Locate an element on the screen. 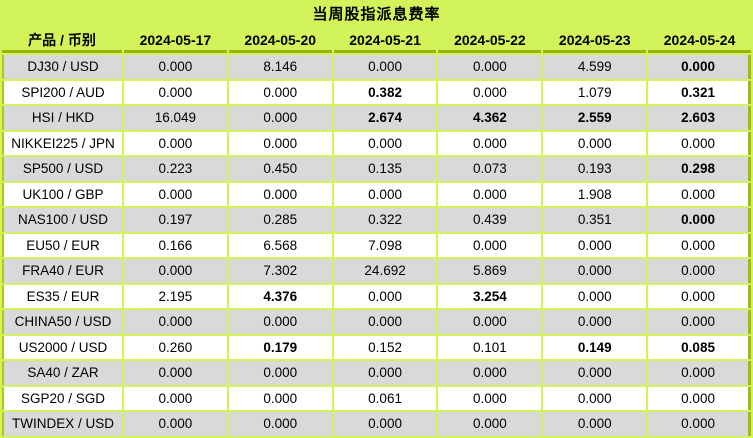 This screenshot has width=753, height=438. table-row: EU50 / EUR 0.166 6.568 7.098 0.000 0.000 0.000 is located at coordinates (376, 245).